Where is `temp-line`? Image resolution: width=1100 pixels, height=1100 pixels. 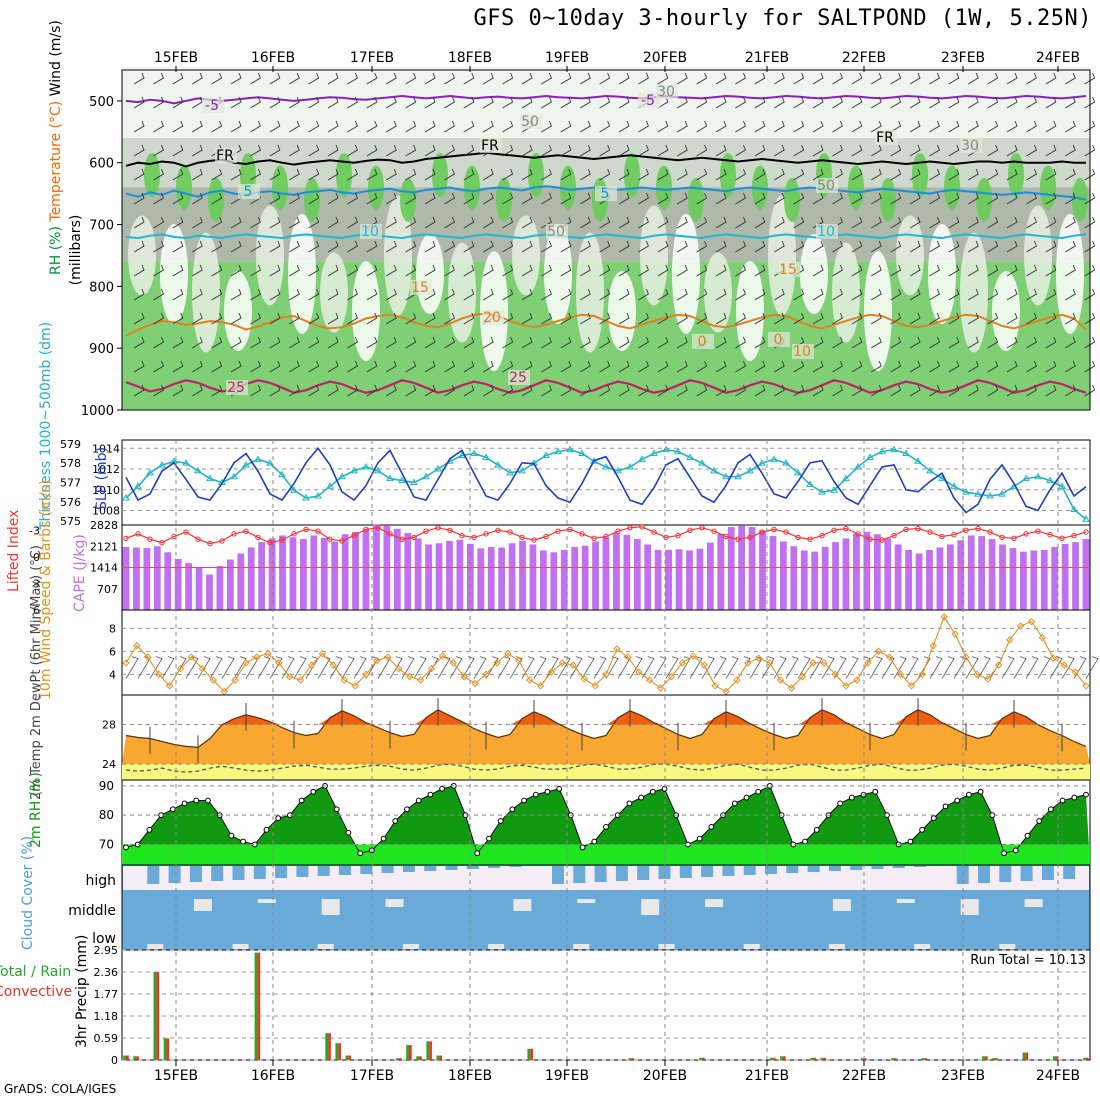
temp-line is located at coordinates (606, 729).